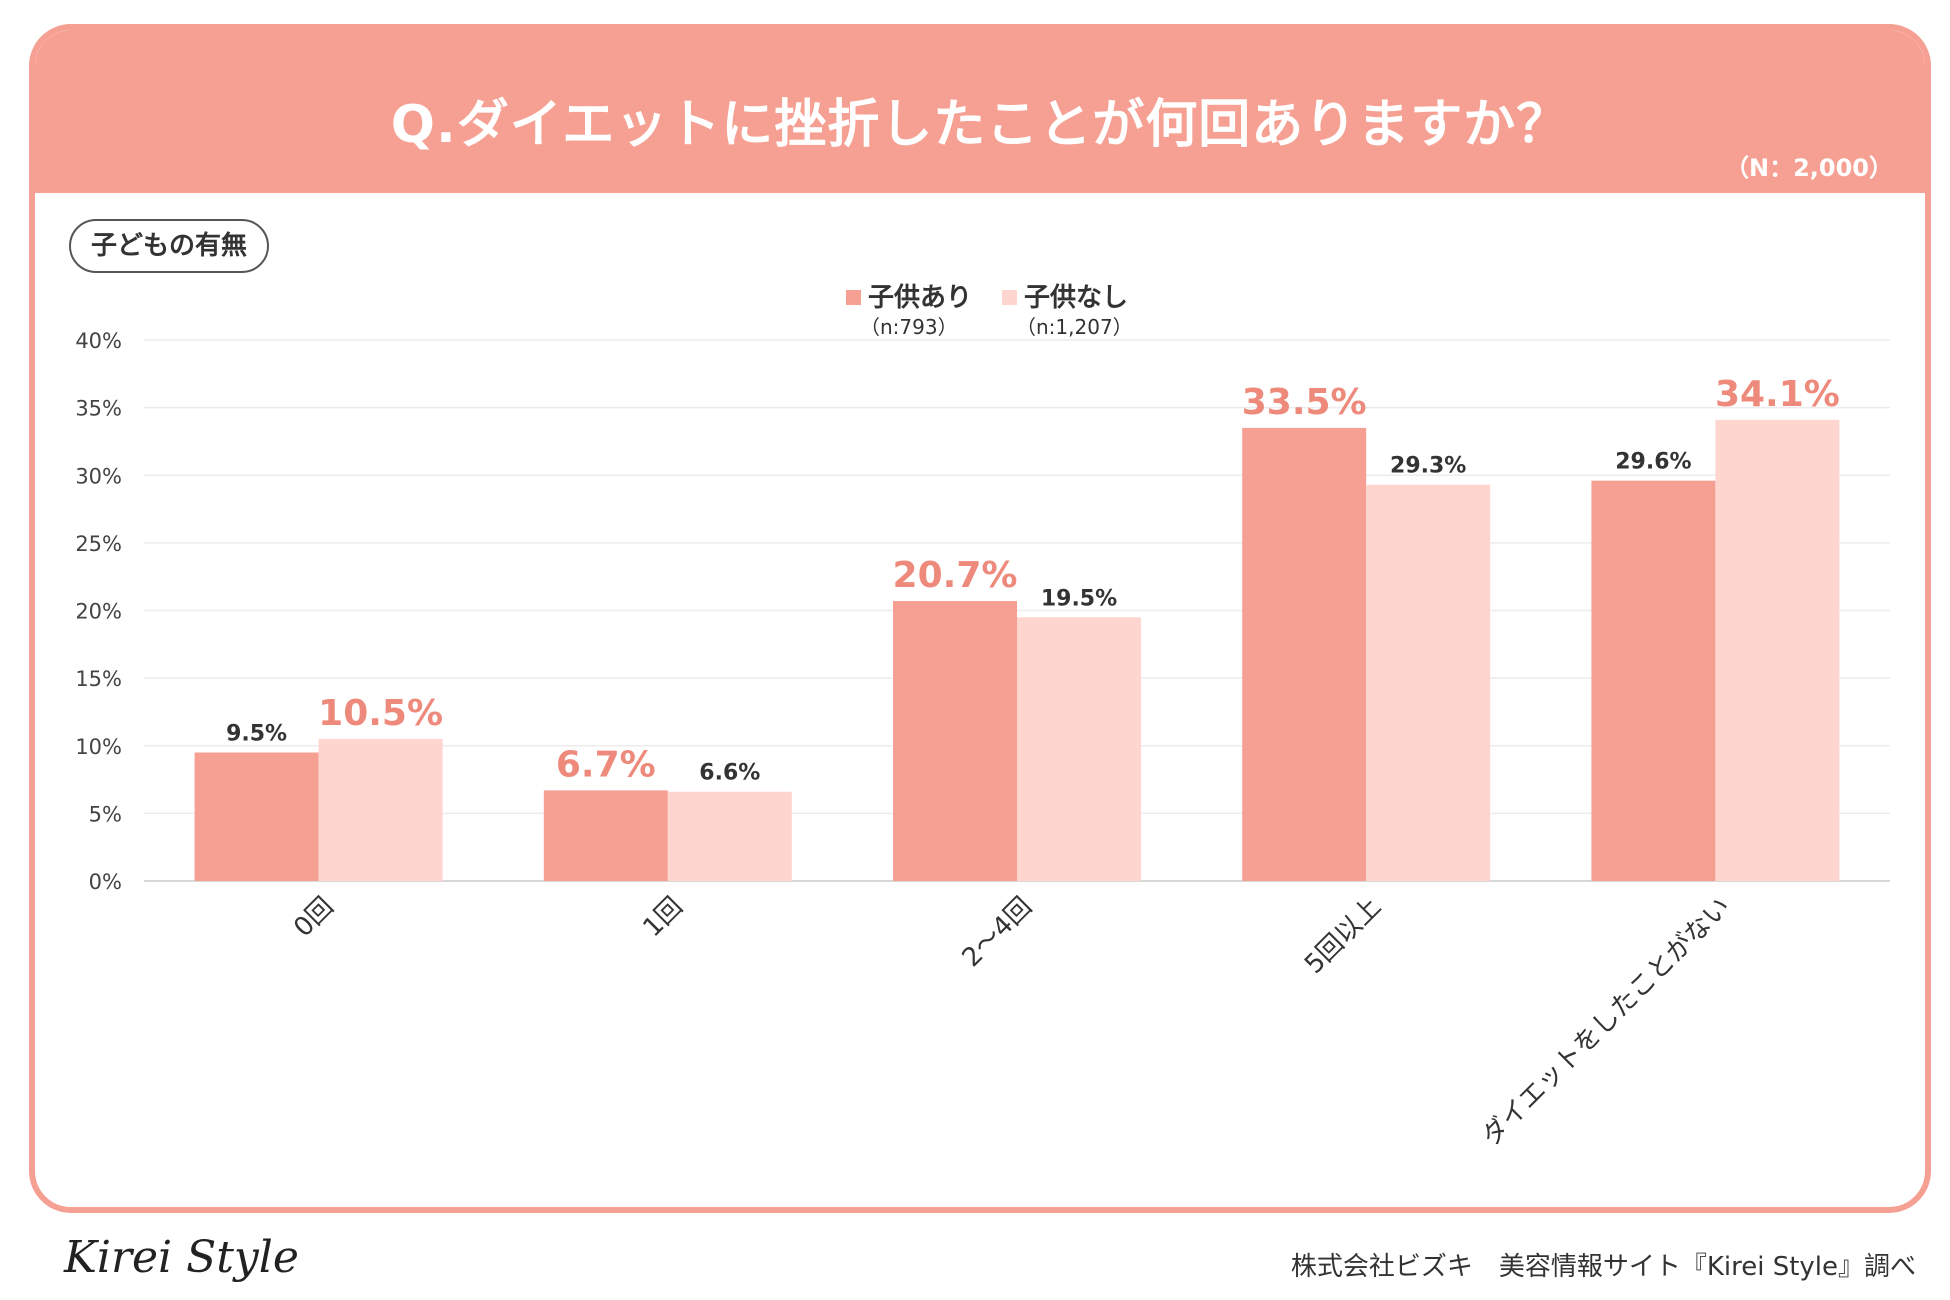  Describe the element at coordinates (1343, 936) in the screenshot. I see `x-category-label: 5回以上` at that location.